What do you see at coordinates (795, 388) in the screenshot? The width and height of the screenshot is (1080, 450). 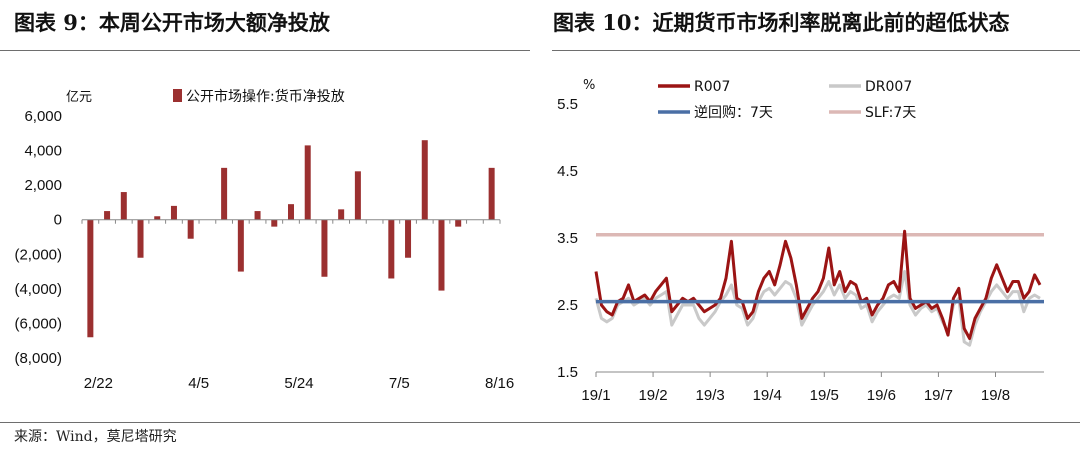 I see `line-x-axis: 19/1 19/2 19/3 19/4 19/5 19/6 19/7 19/8` at bounding box center [795, 388].